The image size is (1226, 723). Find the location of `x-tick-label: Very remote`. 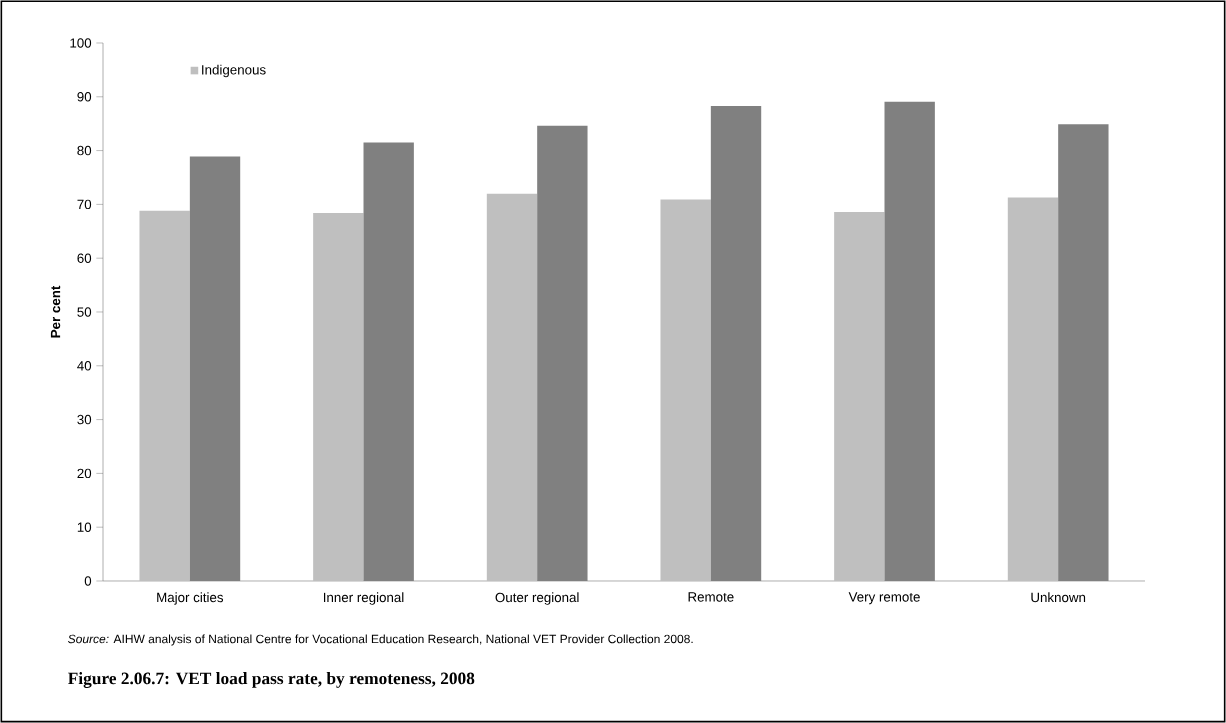

x-tick-label: Very remote is located at coordinates (884, 598).